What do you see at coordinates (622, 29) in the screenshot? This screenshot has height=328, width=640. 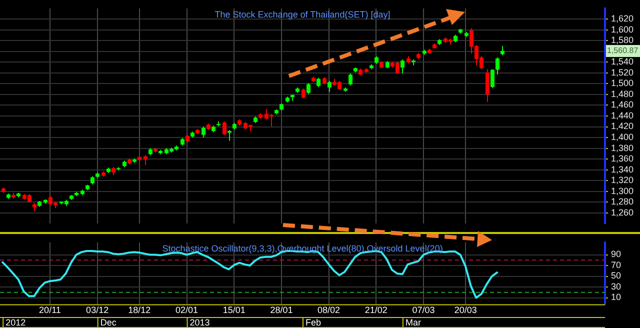 I see `y-tick-label: 1,600` at bounding box center [622, 29].